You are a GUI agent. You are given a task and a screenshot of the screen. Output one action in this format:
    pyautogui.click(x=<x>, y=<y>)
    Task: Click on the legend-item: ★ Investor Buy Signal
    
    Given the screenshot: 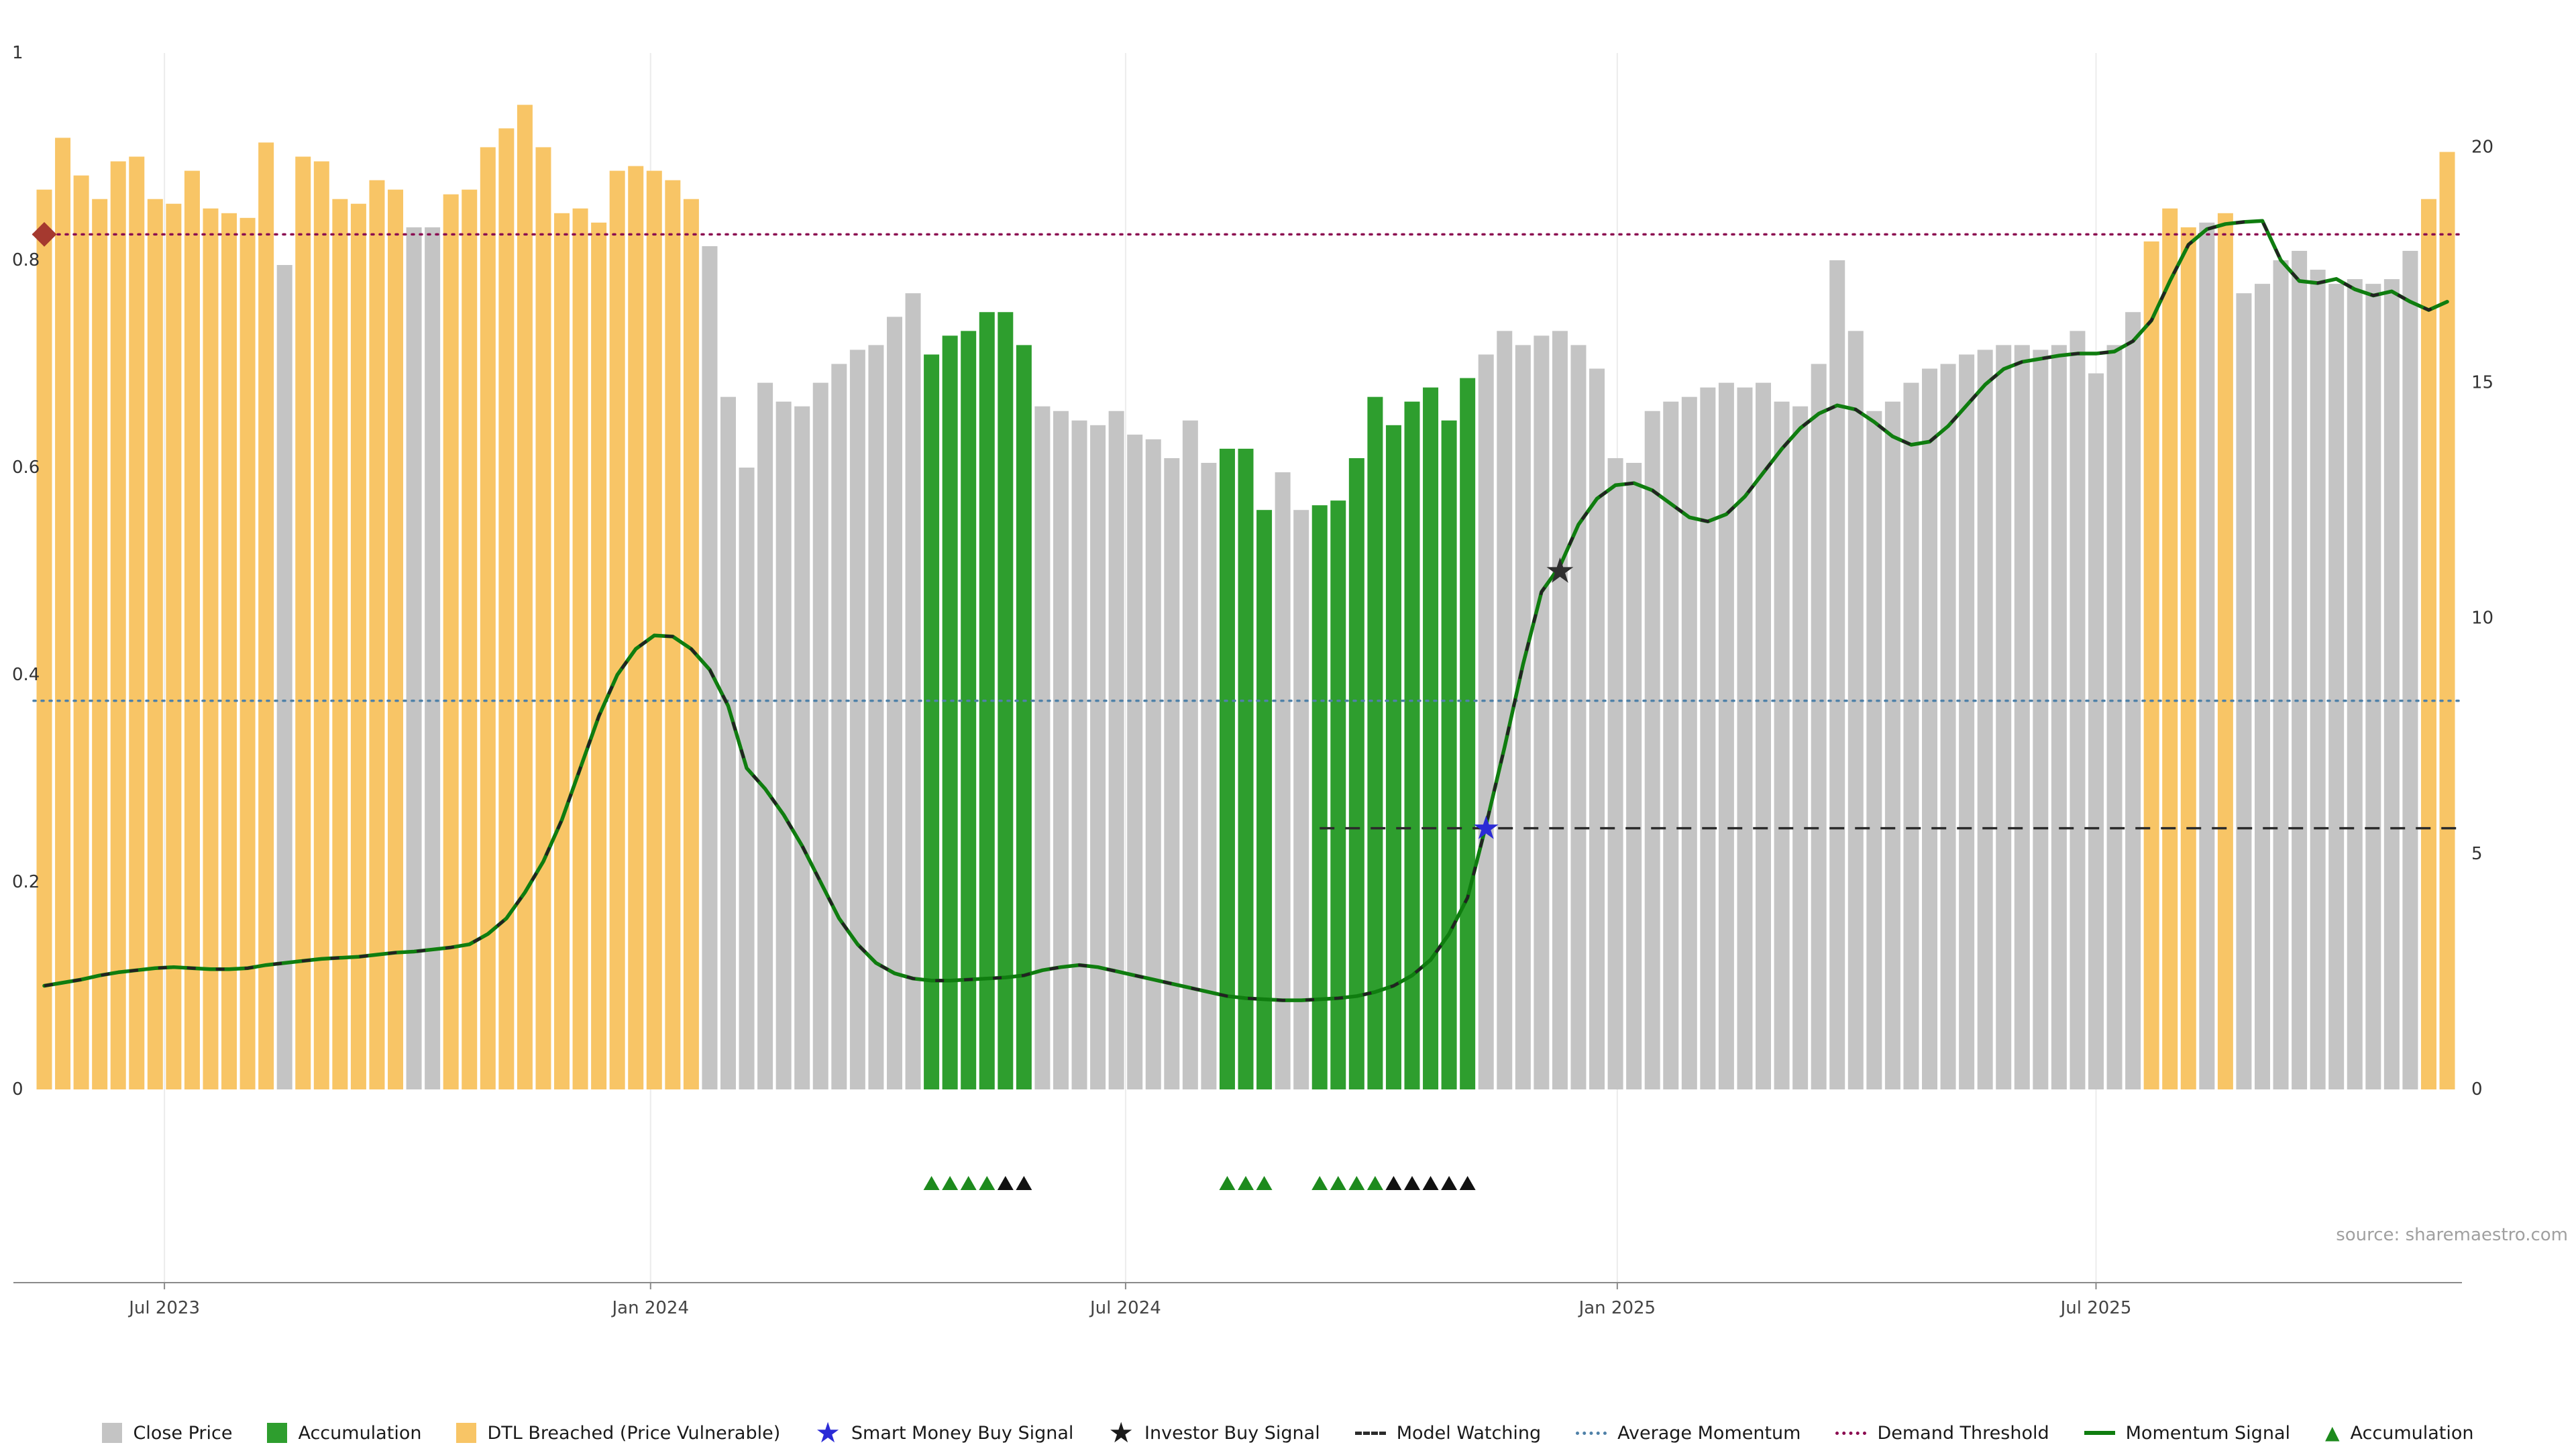 What is the action you would take?
    pyautogui.click(x=1214, y=1432)
    